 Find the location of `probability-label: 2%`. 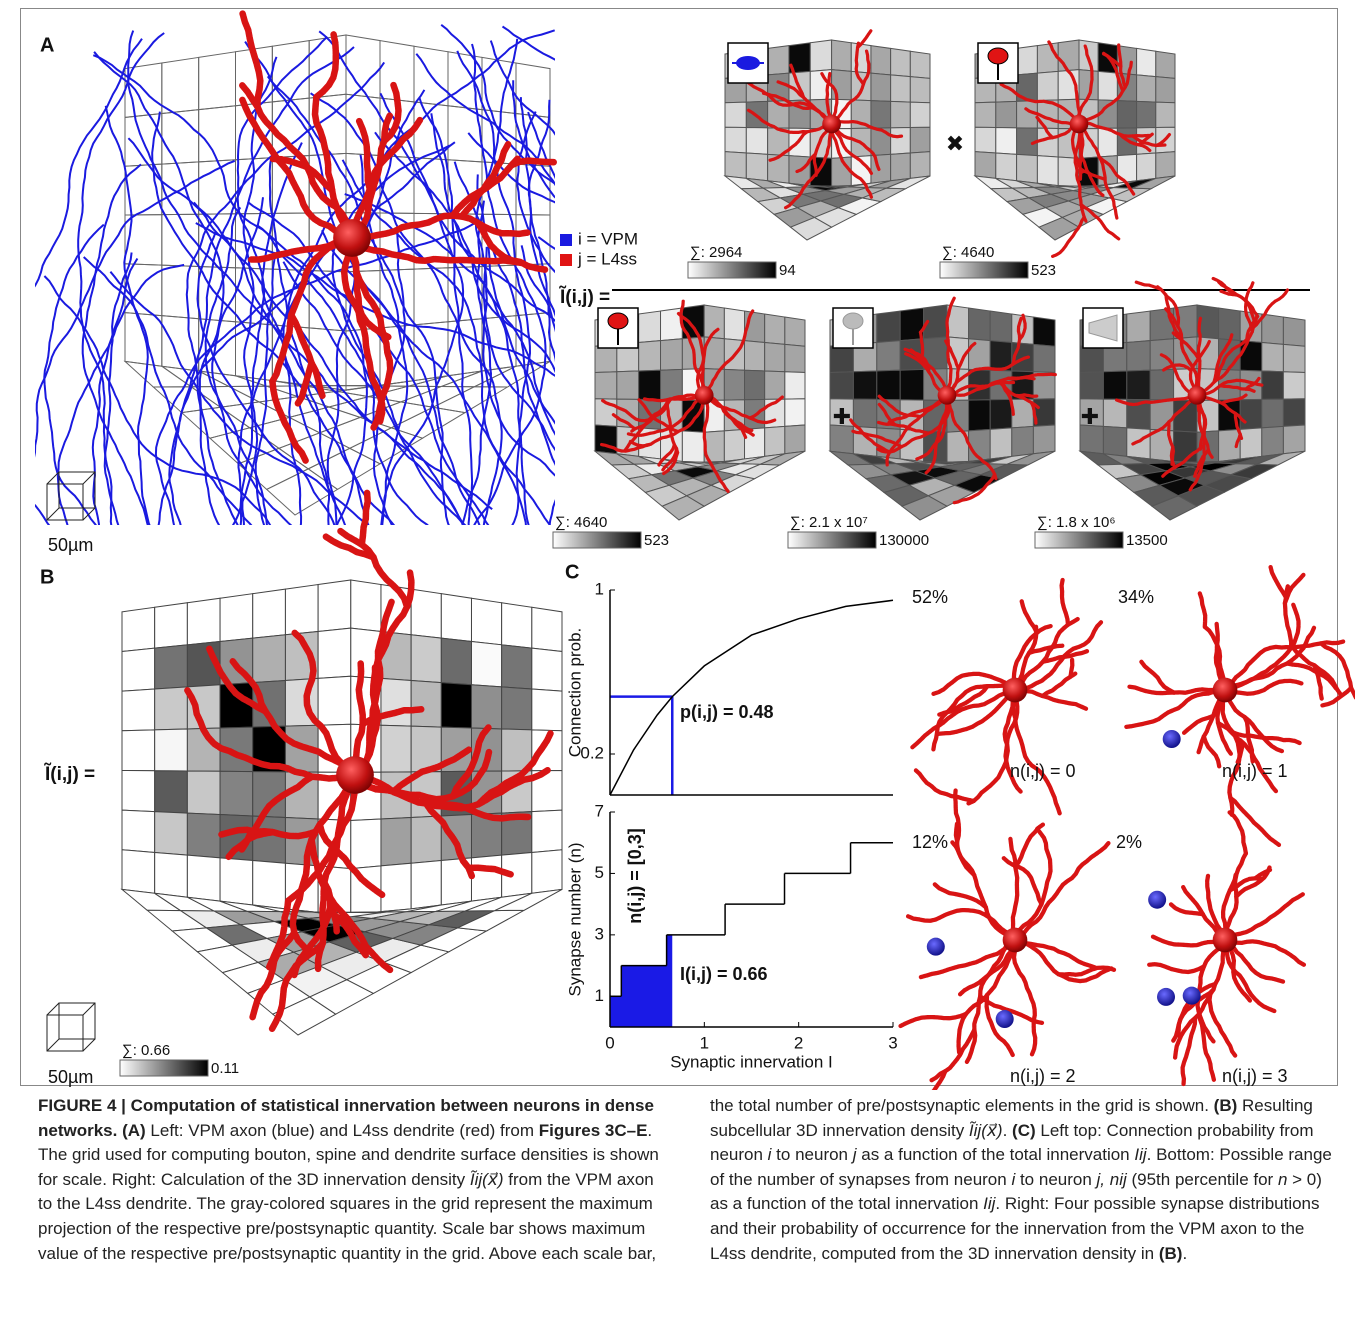

probability-label: 2% is located at coordinates (1129, 842).